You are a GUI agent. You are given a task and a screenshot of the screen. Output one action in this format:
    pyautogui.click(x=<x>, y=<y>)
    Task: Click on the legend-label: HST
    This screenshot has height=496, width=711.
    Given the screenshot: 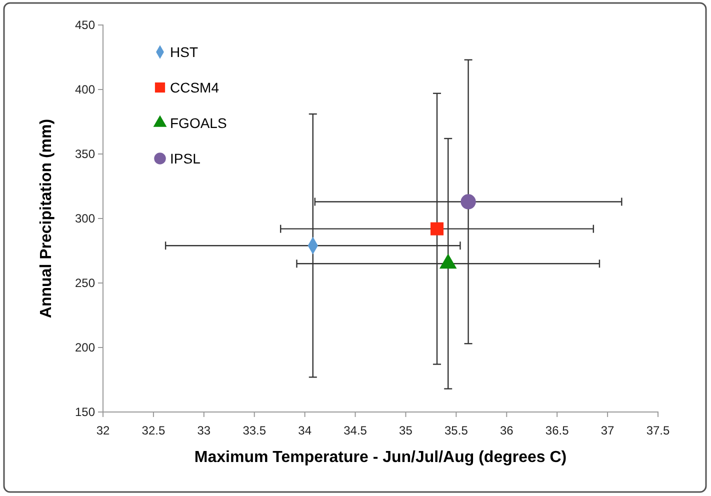 What is the action you would take?
    pyautogui.click(x=184, y=52)
    